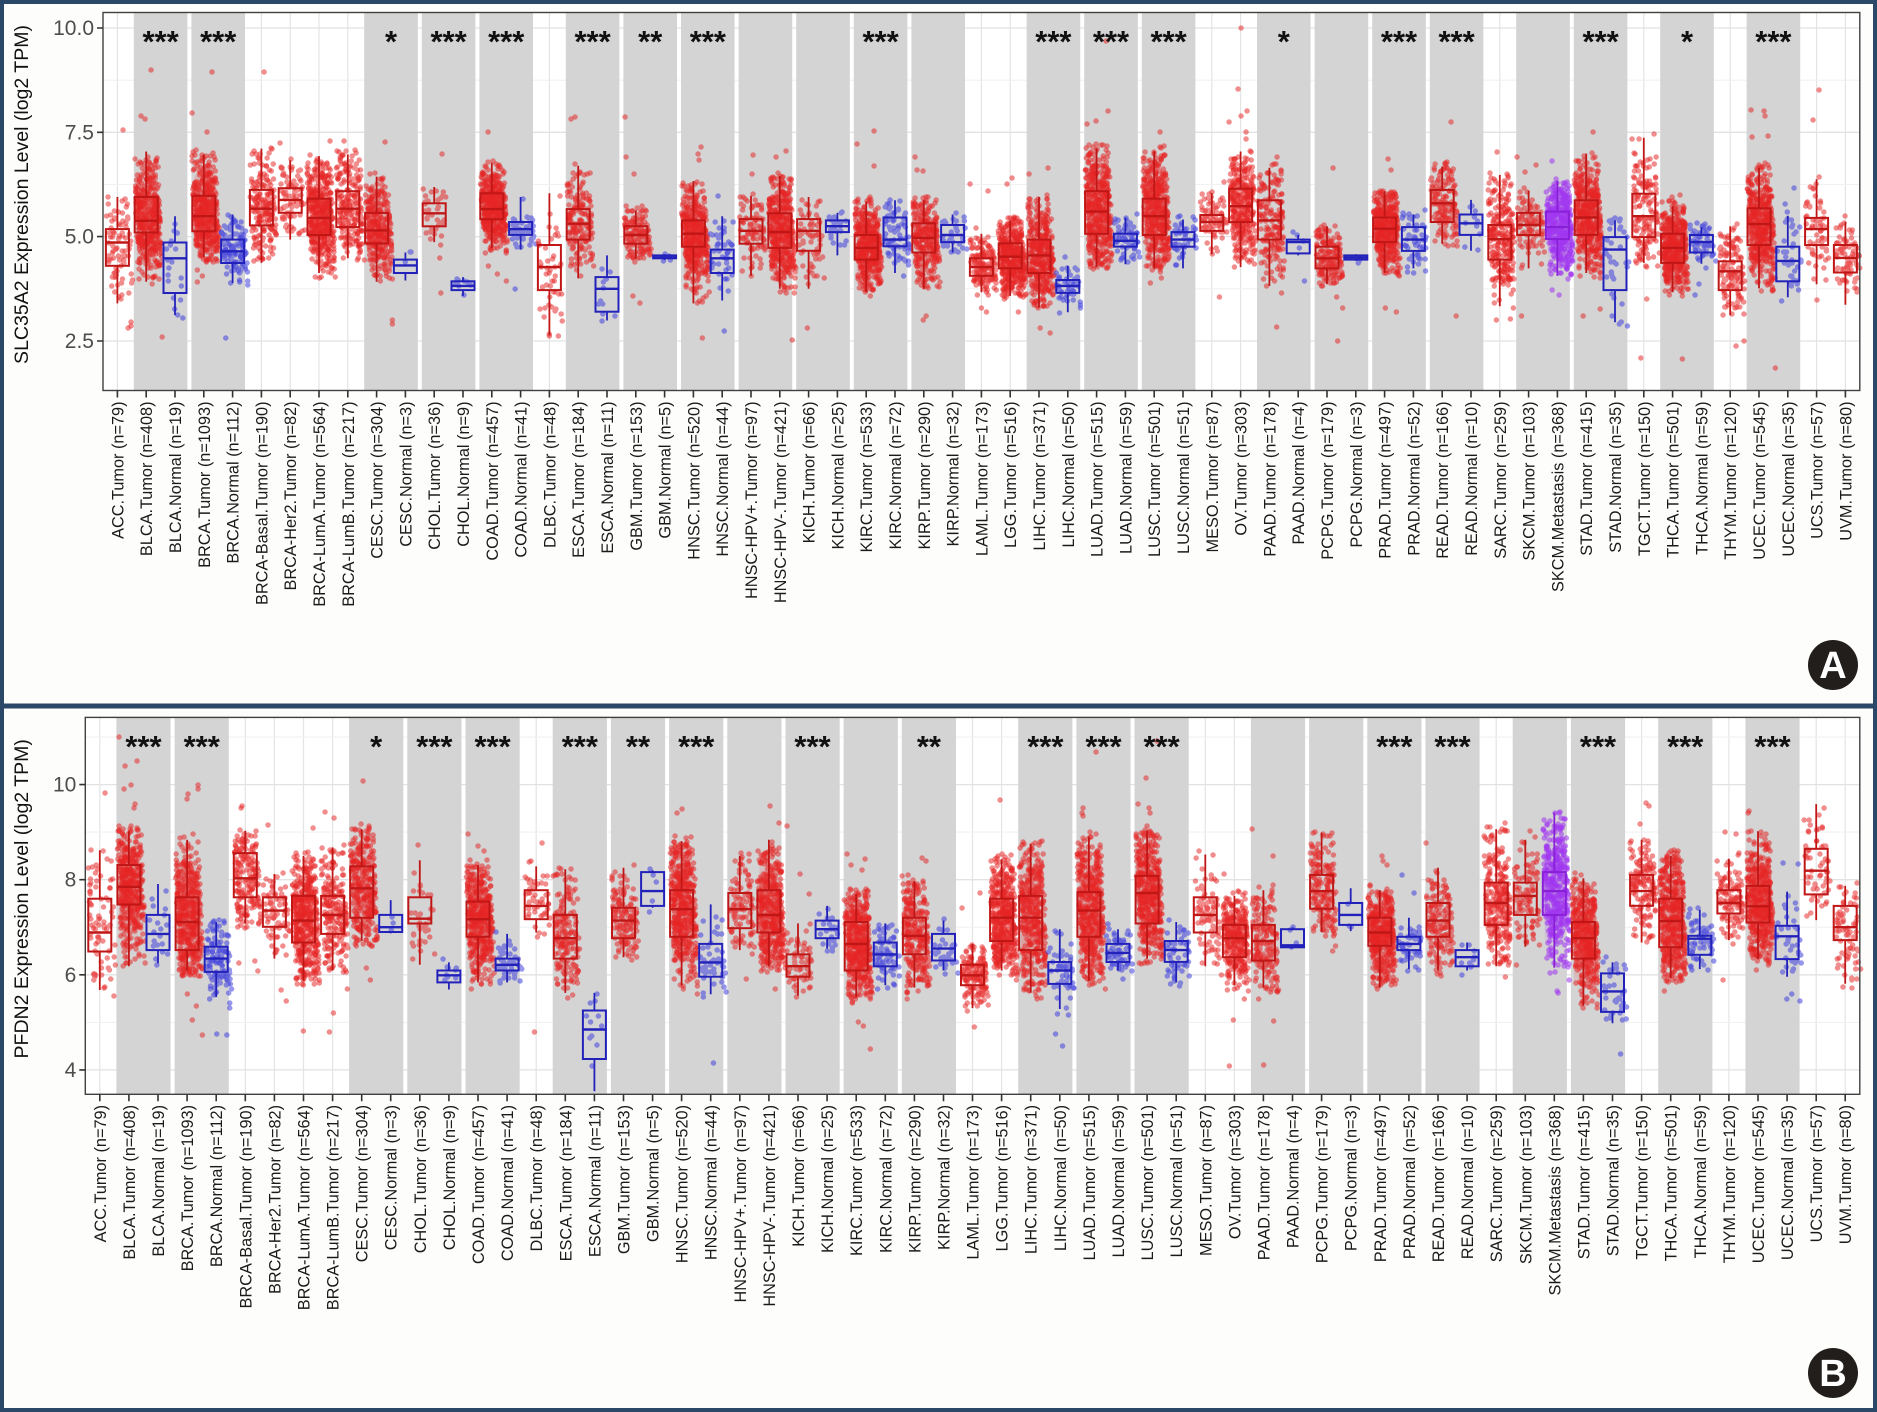  I want to click on svg-text: UCEC.Tumor (n=545), so click(1759, 1184).